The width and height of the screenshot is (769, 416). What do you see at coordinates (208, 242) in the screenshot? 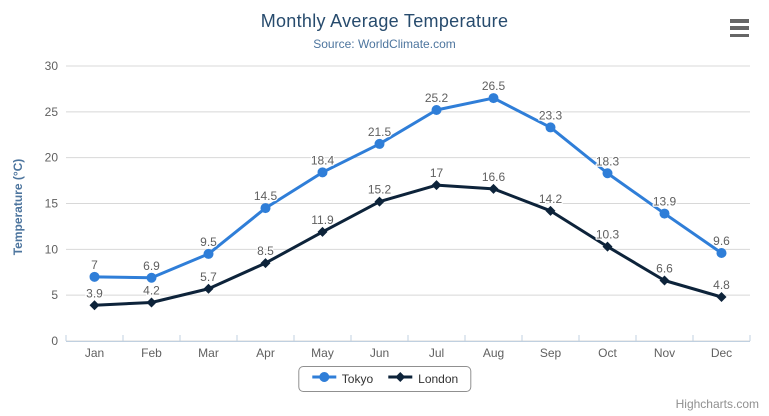
I see `data-label: 9.5` at bounding box center [208, 242].